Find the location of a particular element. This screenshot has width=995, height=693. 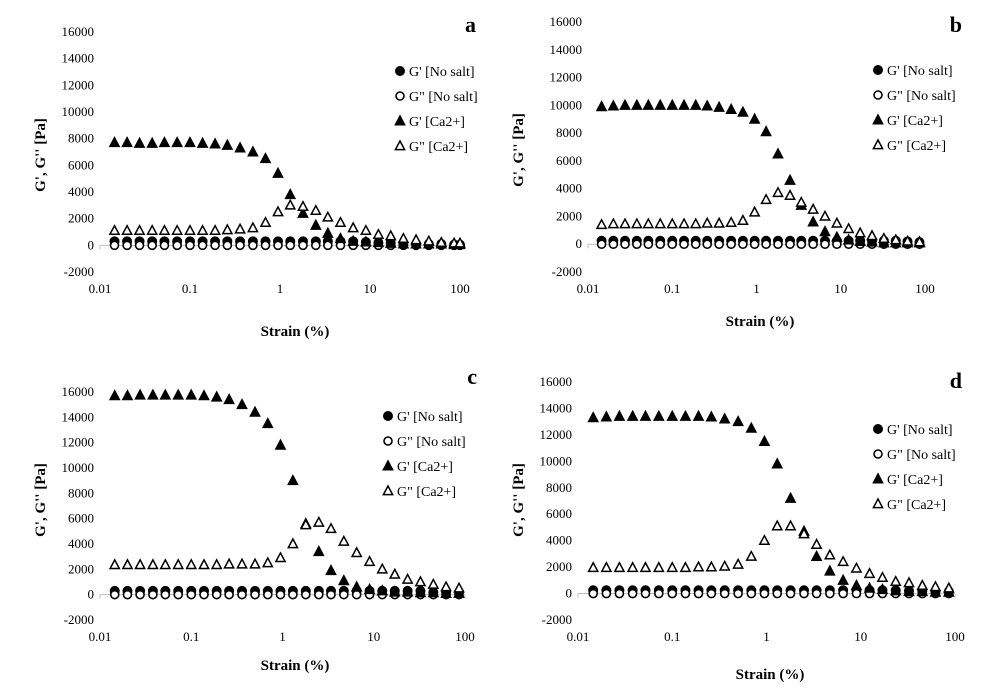

series-open-circle is located at coordinates (760, 244).